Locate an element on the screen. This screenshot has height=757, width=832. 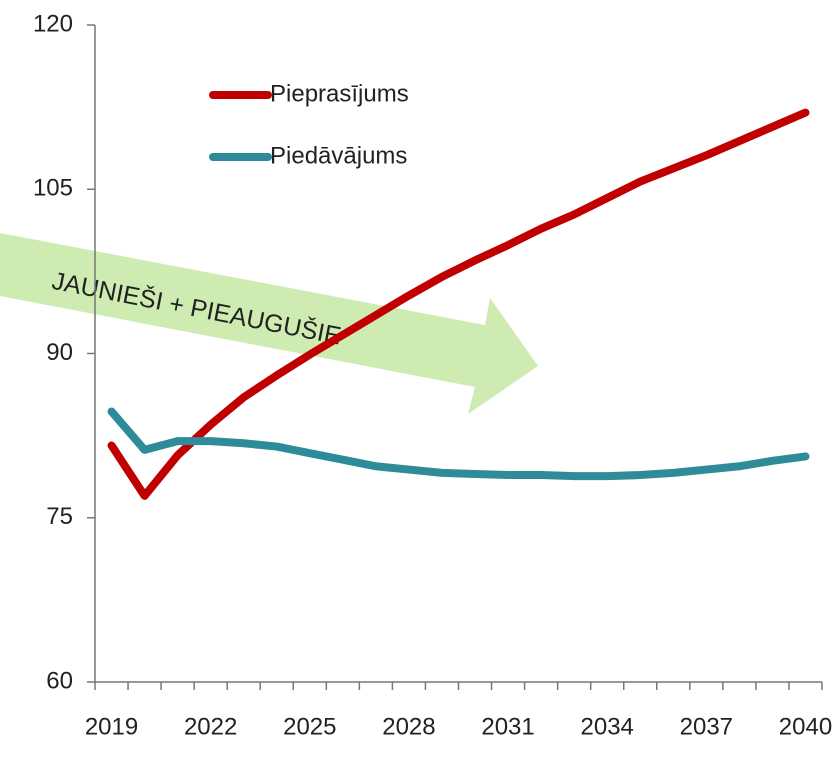
x-tick-label: 2028 is located at coordinates (408, 726).